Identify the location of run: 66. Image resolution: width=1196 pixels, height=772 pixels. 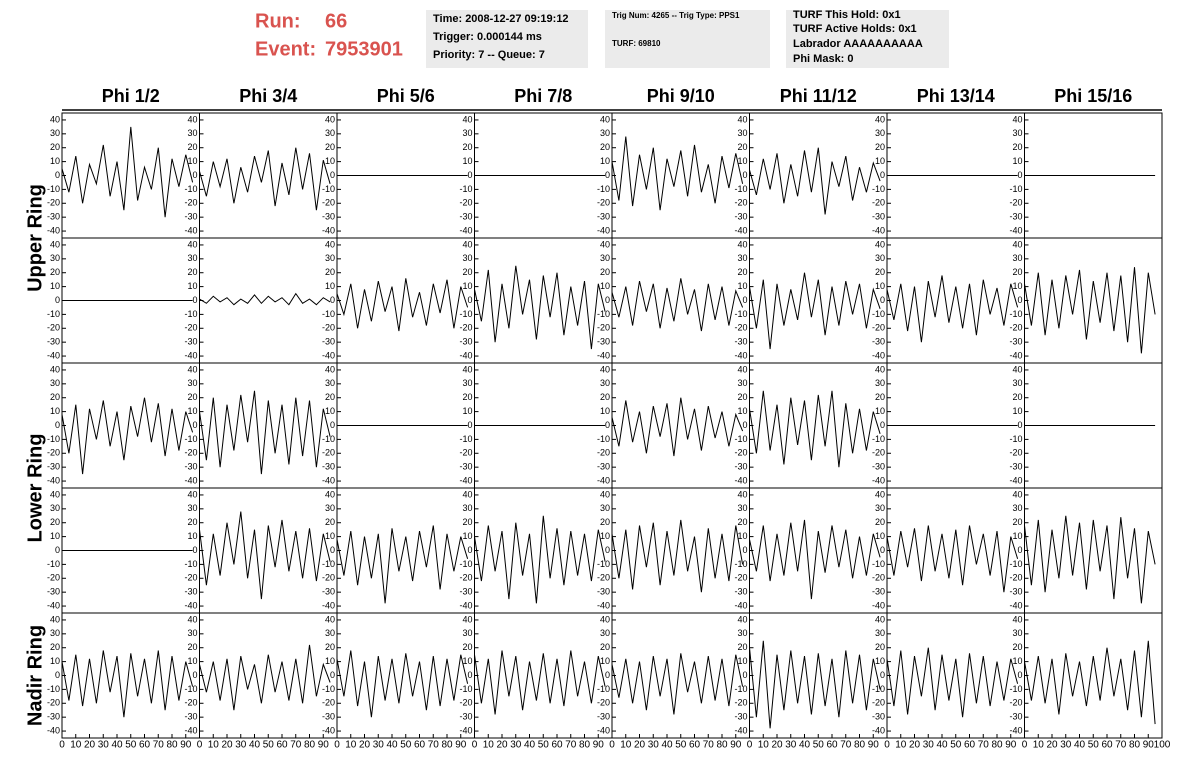
(336, 21).